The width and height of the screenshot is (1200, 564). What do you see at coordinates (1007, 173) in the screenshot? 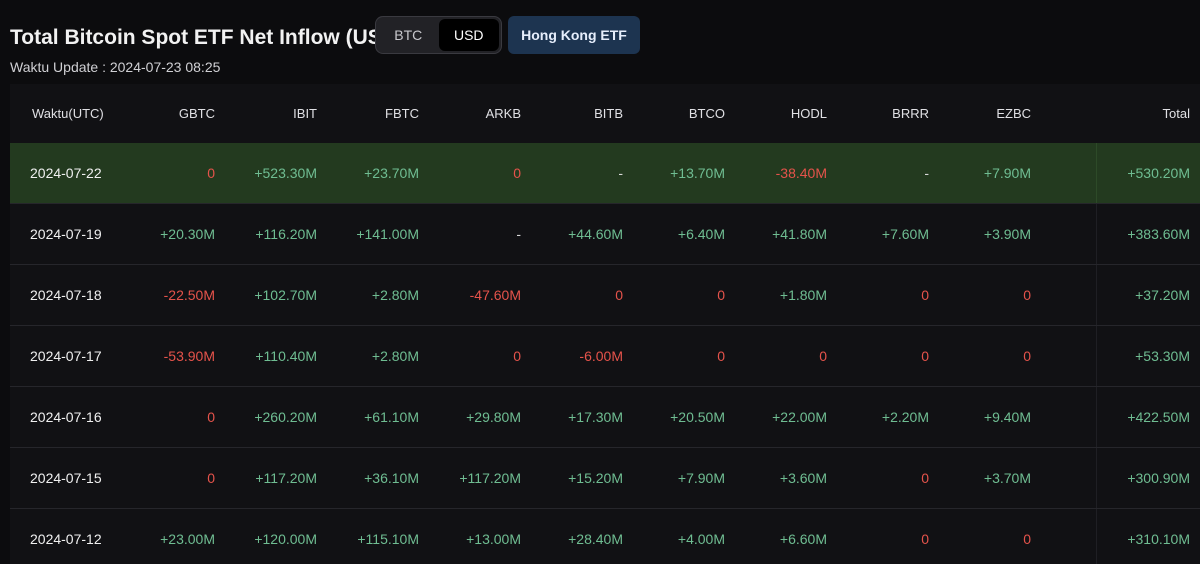
I see `cell-ezbc: +7.90M` at bounding box center [1007, 173].